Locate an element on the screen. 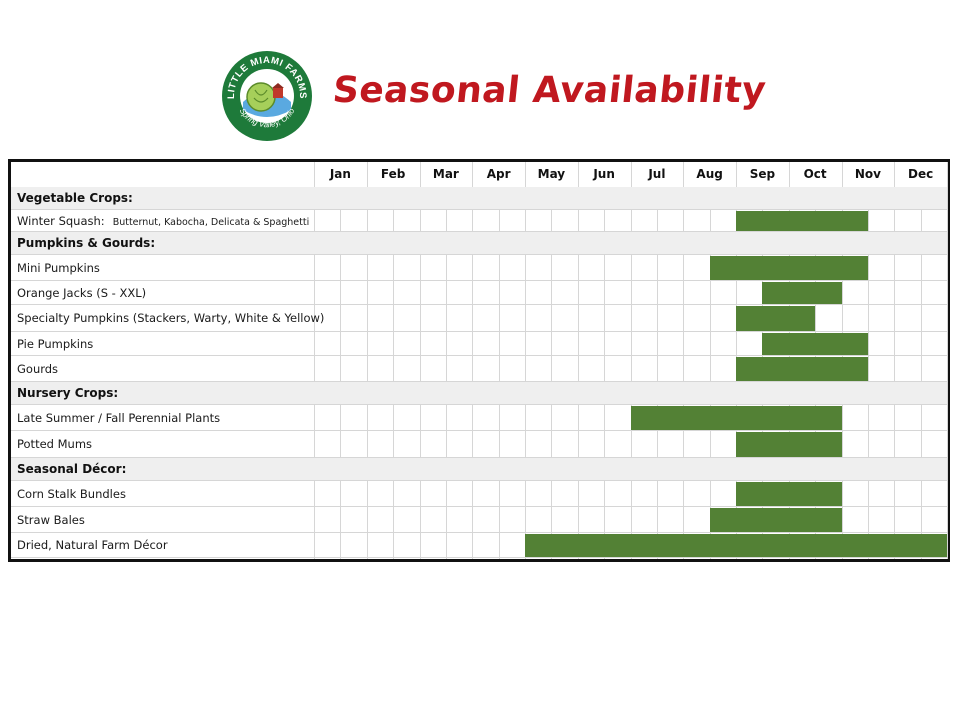 Image resolution: width=960 pixels, height=720 pixels. item-label: Late Summer / Fall Perennial Plants is located at coordinates (118, 418).